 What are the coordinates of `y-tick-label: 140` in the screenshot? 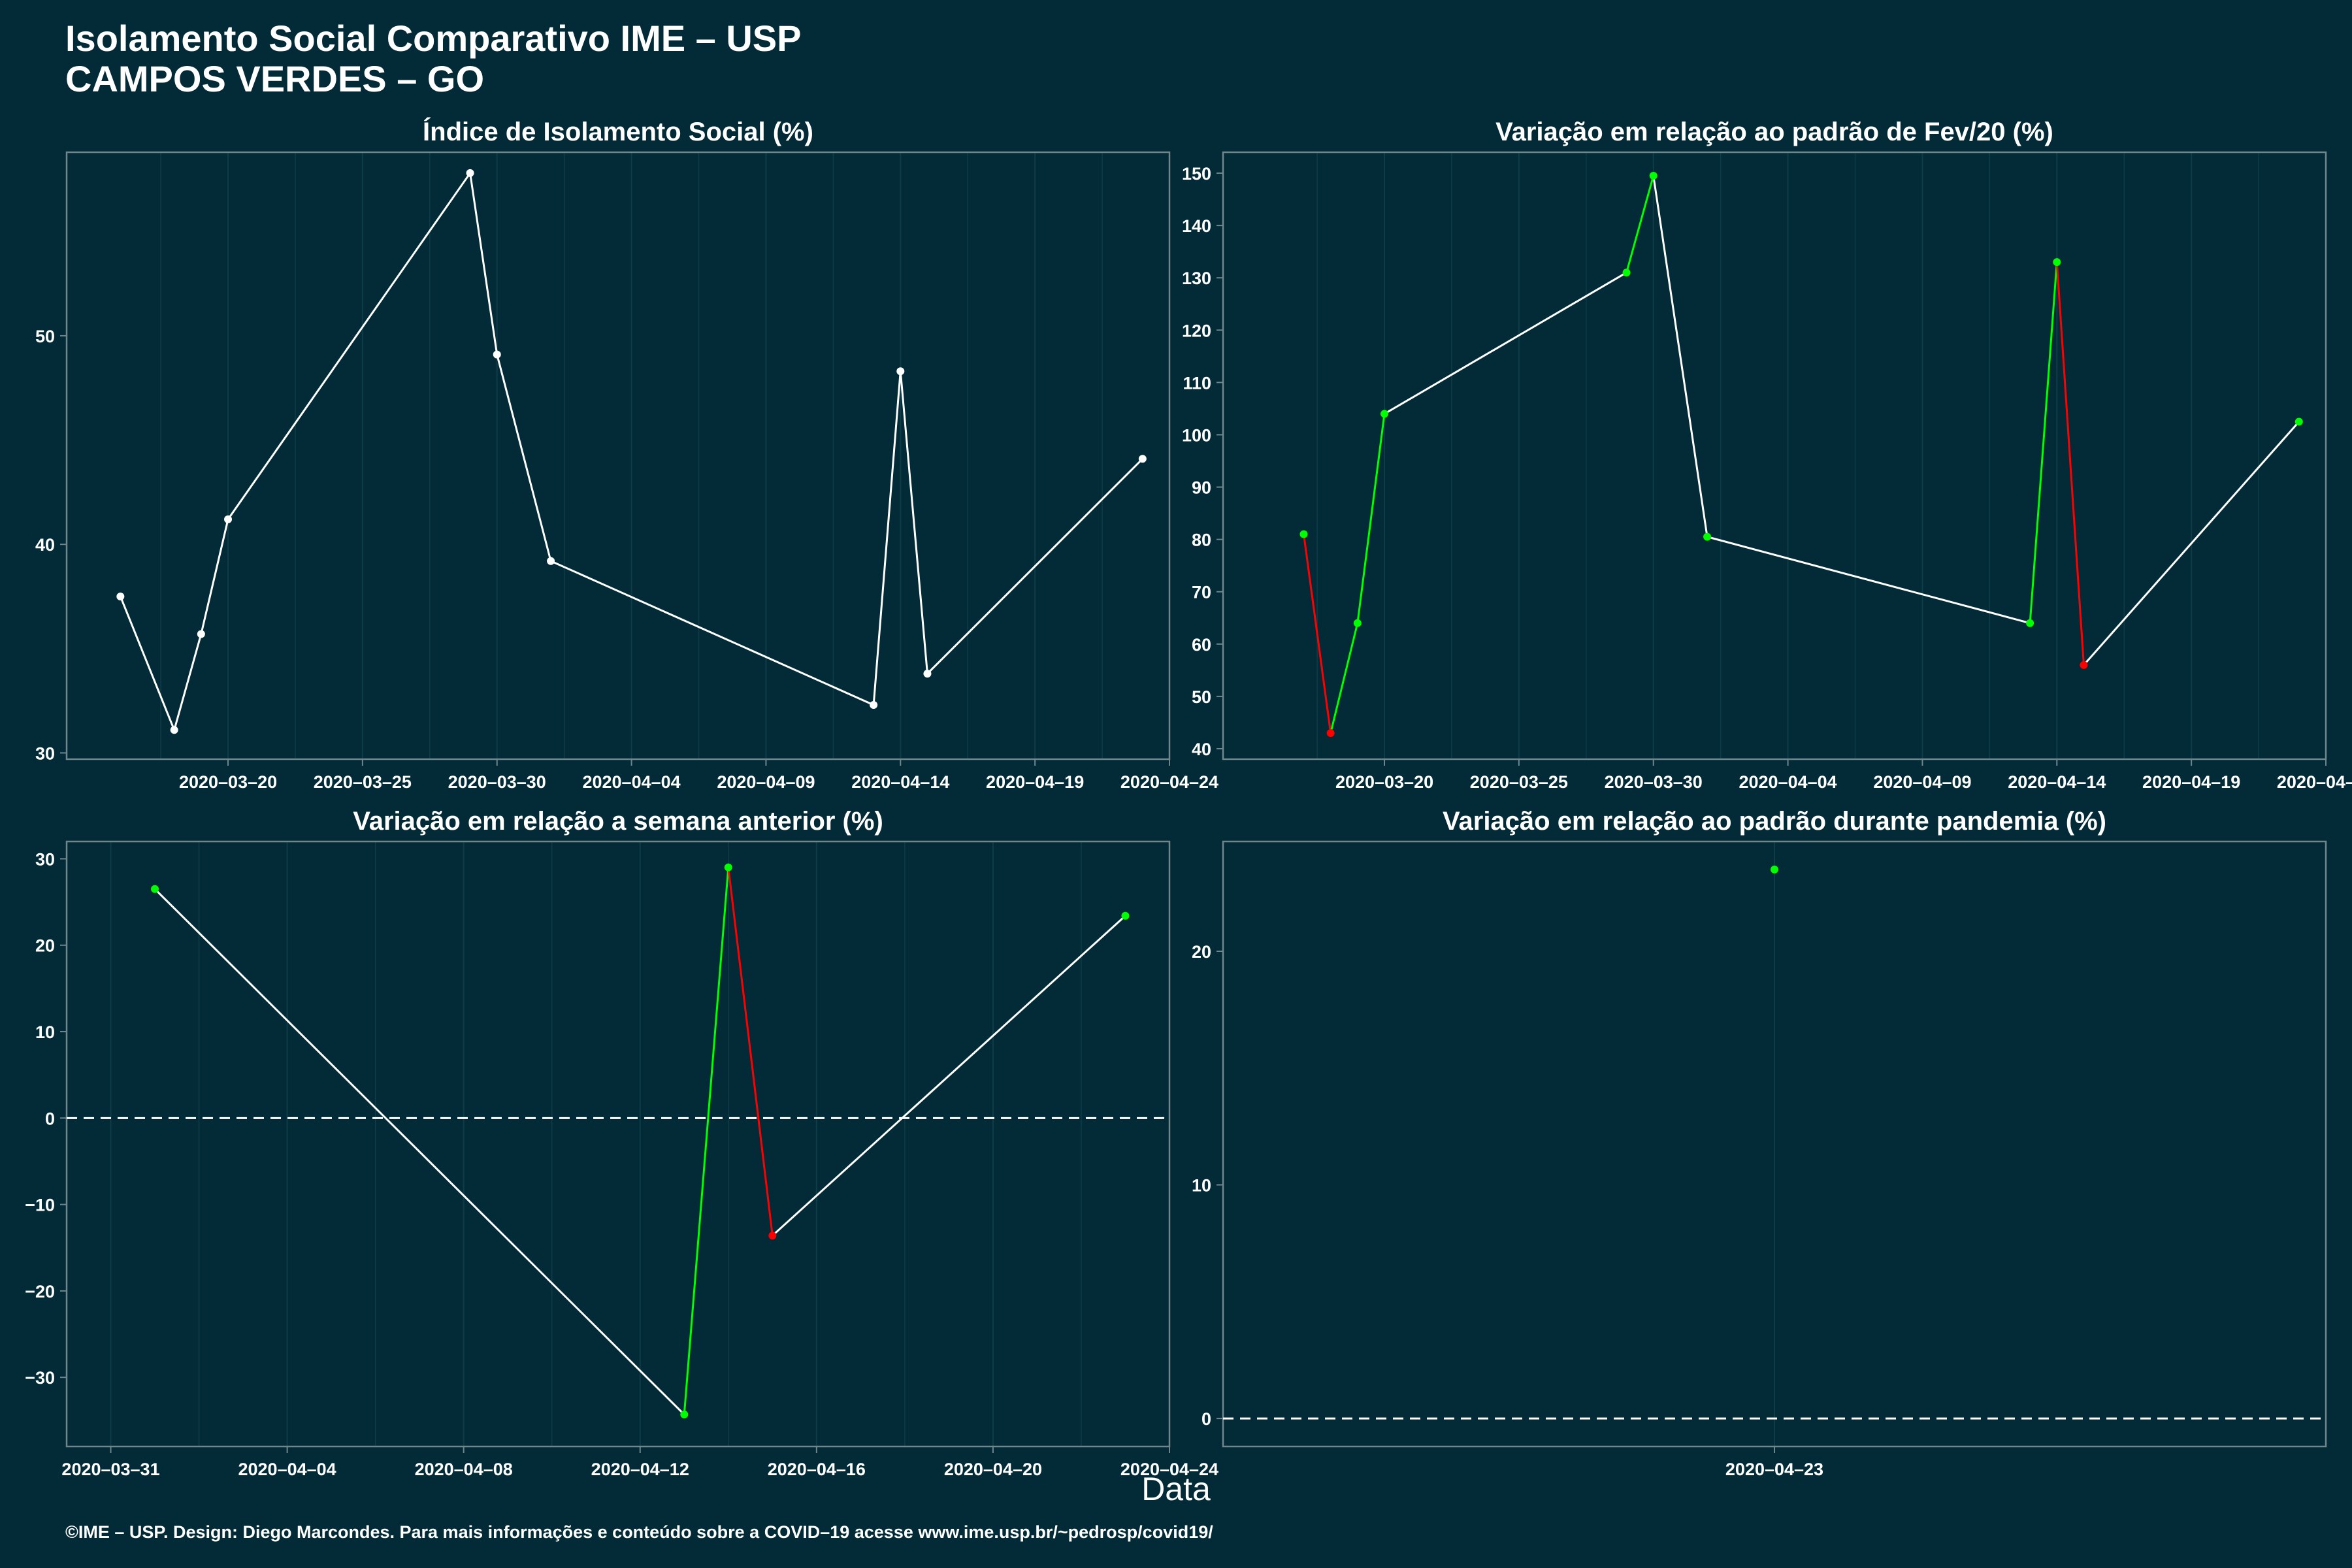 It's located at (1196, 226).